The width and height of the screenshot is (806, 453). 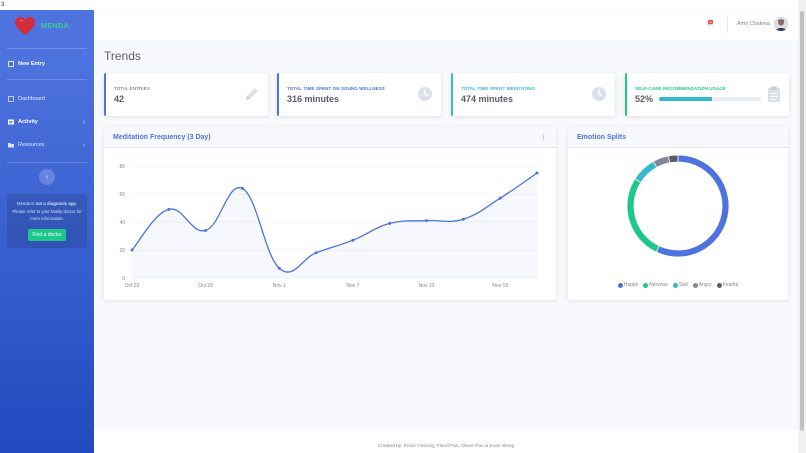 I want to click on scrollbar-thumb, so click(x=802, y=221).